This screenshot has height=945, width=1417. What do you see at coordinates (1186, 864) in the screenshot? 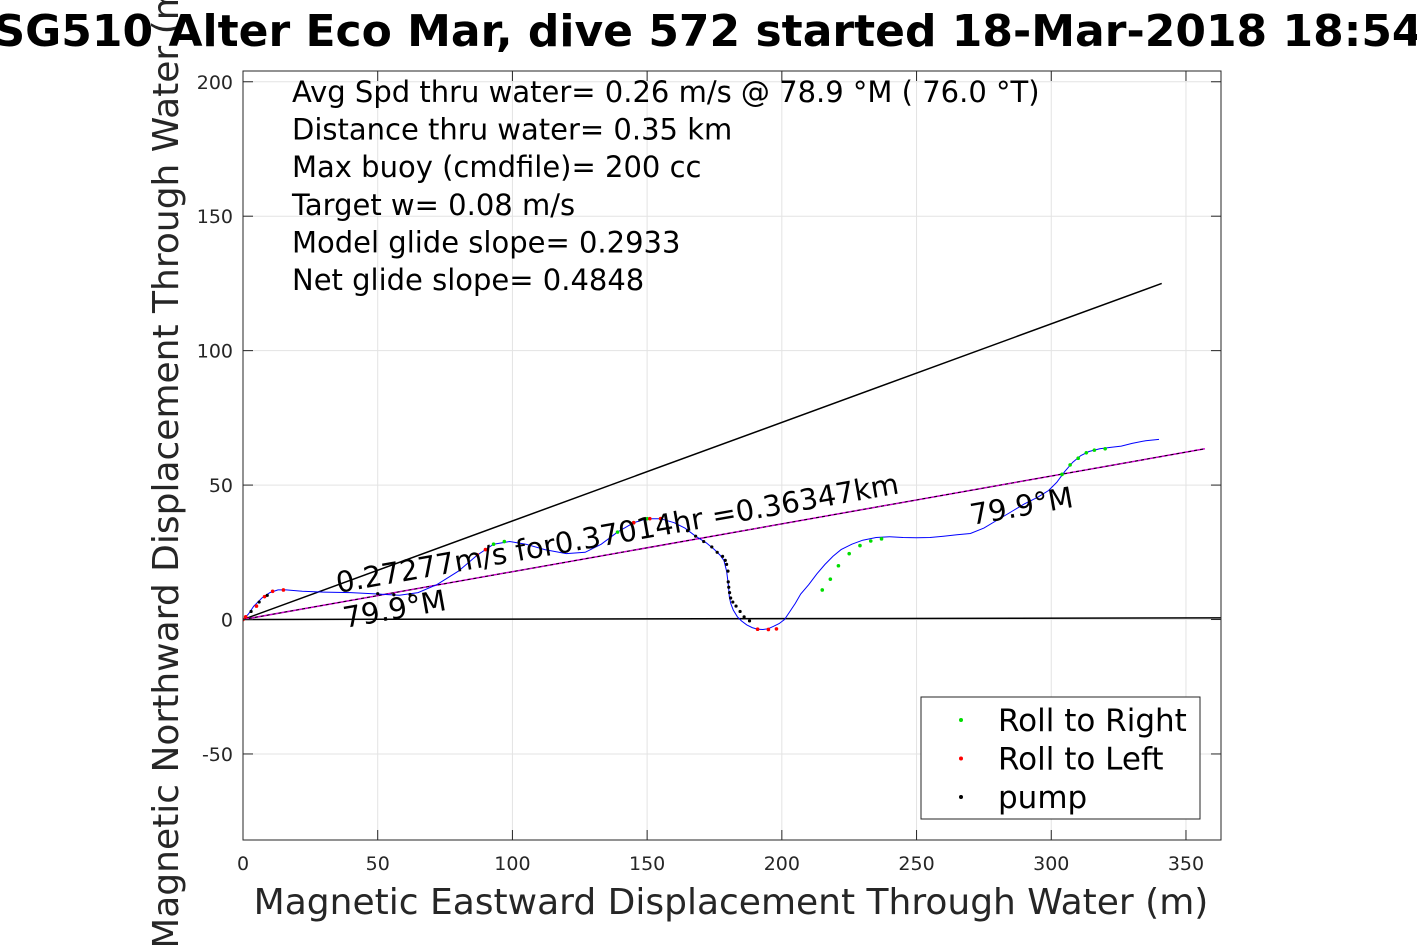
I see `x-tick-label: 350` at bounding box center [1186, 864].